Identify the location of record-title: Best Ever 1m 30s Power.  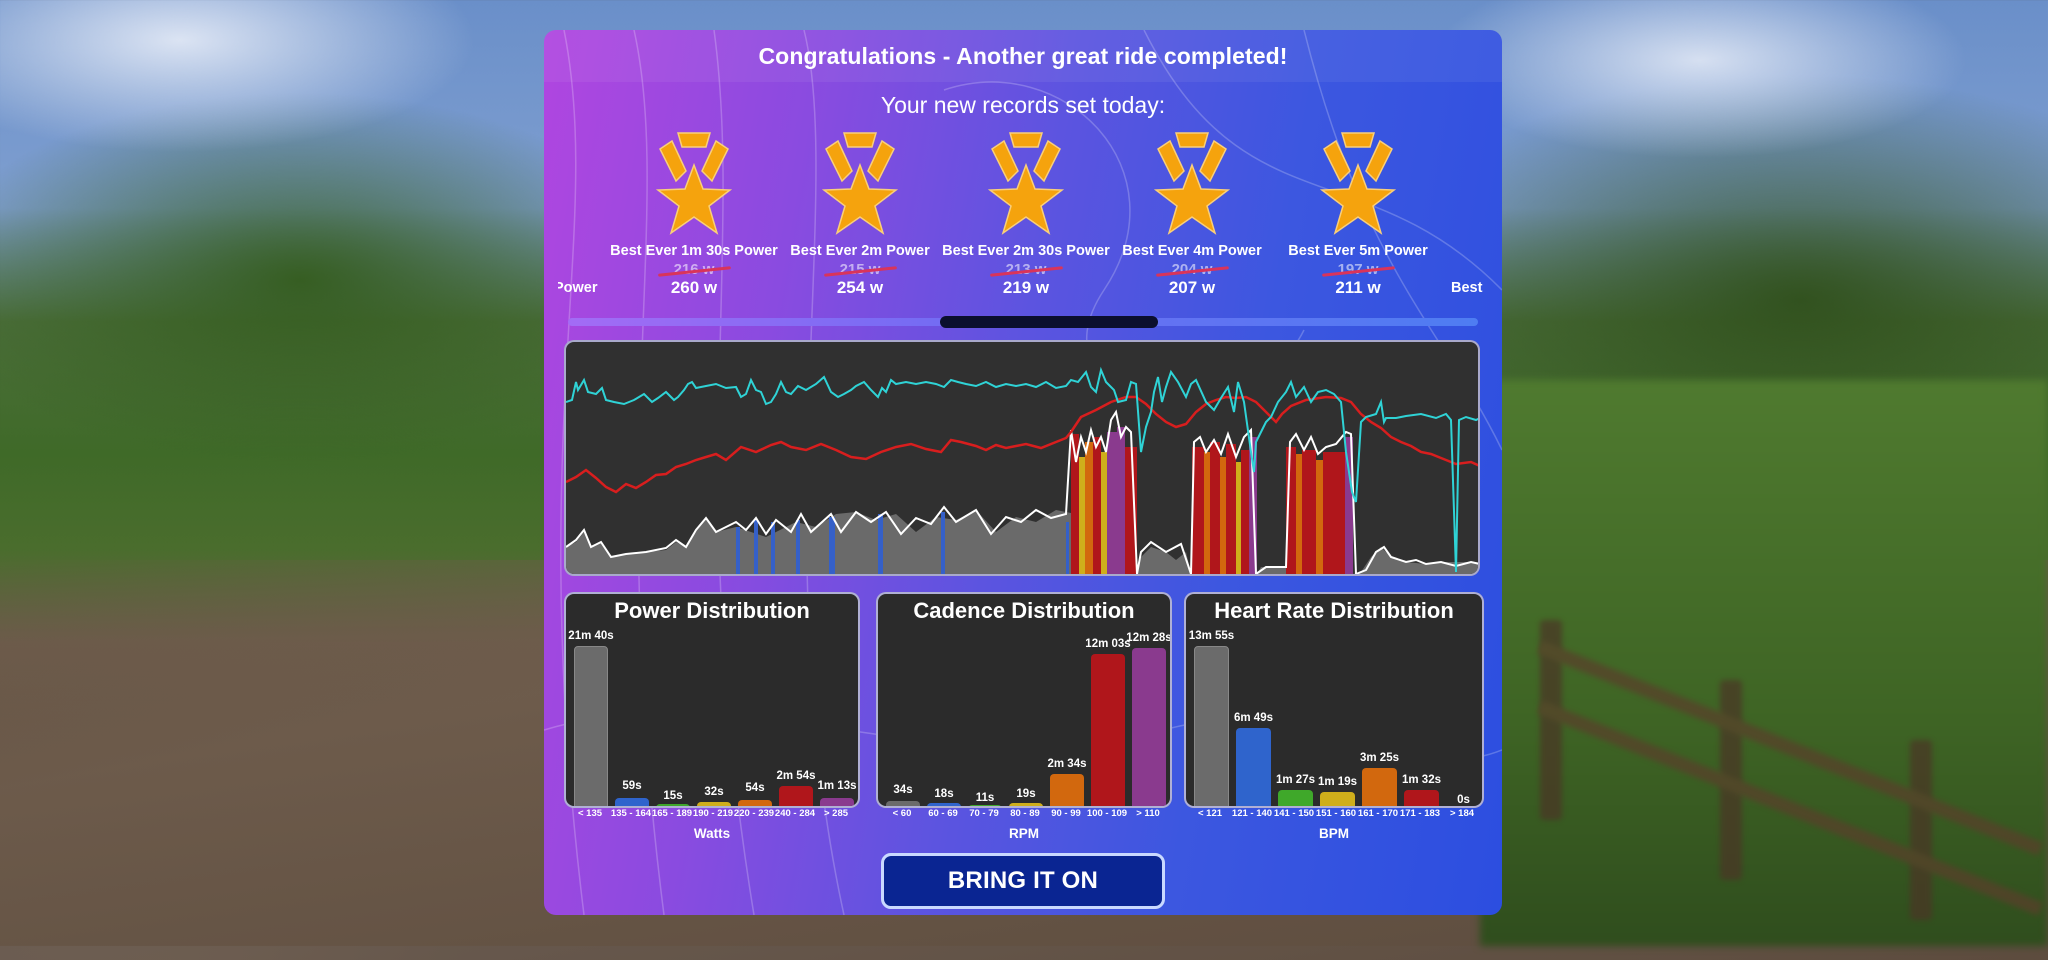
(694, 251).